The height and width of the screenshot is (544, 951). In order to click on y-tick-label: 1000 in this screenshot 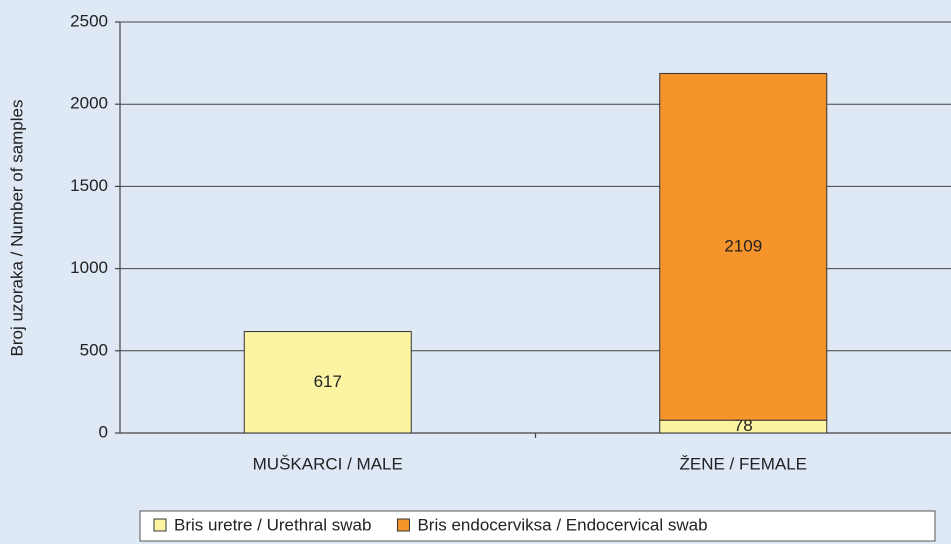, I will do `click(89, 267)`.